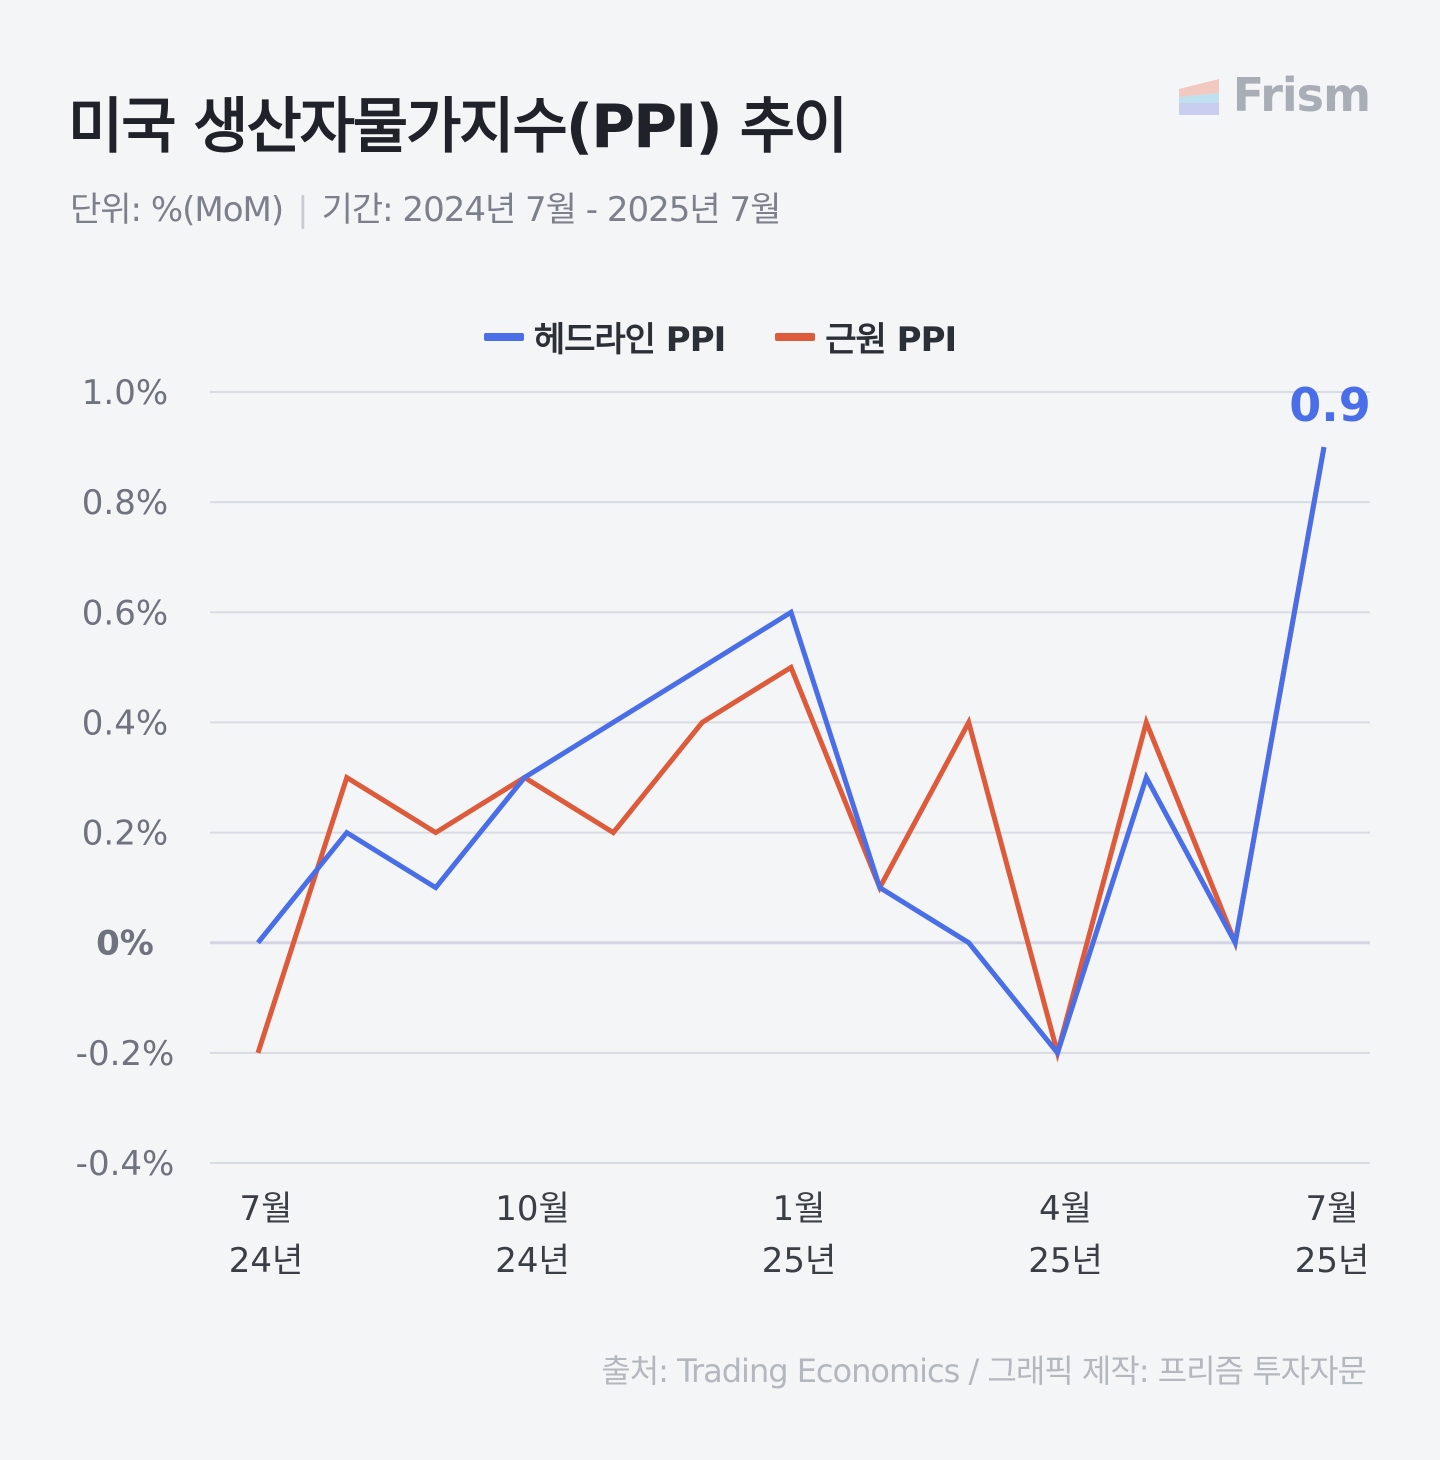 The width and height of the screenshot is (1440, 1460). Describe the element at coordinates (629, 340) in the screenshot. I see `legend-label-headline: 헤드라인 PPI` at that location.